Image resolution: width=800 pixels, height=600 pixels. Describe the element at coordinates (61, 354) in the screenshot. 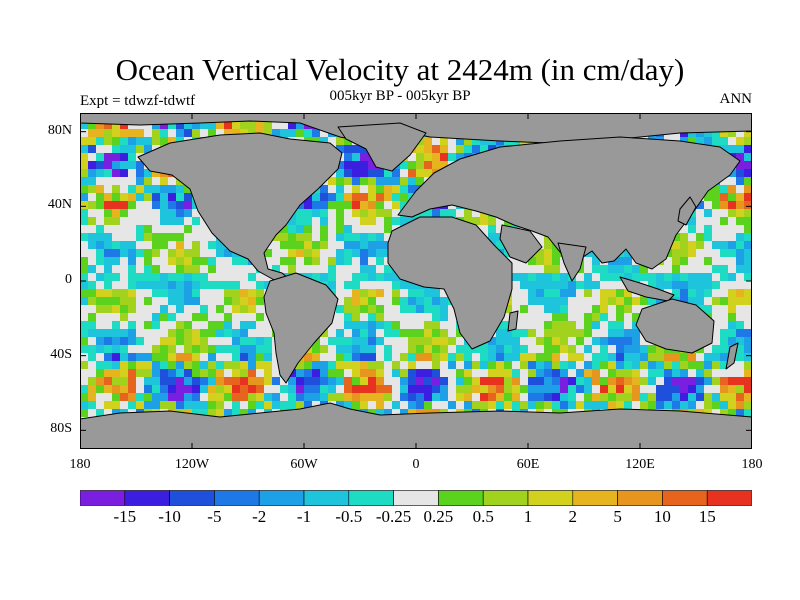

I see `lat-label: 40S` at that location.